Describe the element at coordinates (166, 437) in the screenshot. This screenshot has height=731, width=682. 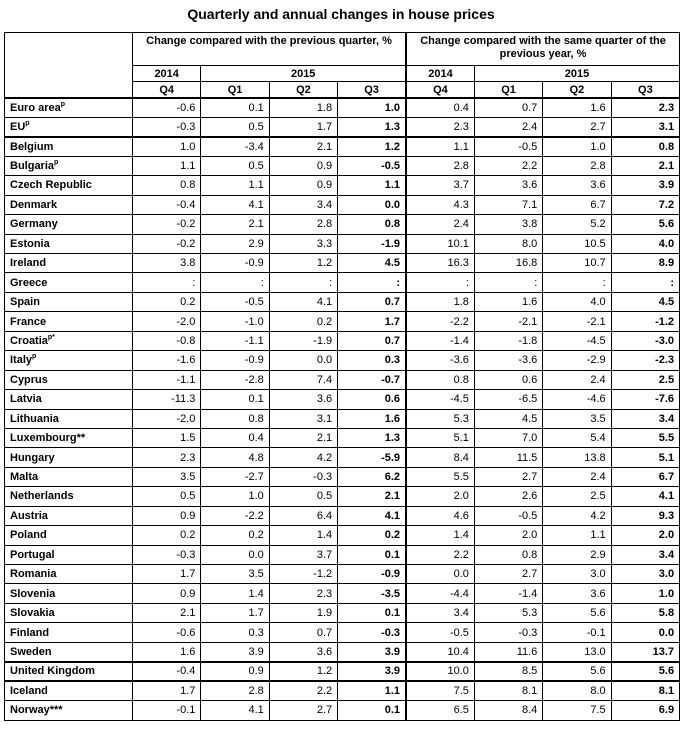
I see `value-cell: 1.5` at that location.